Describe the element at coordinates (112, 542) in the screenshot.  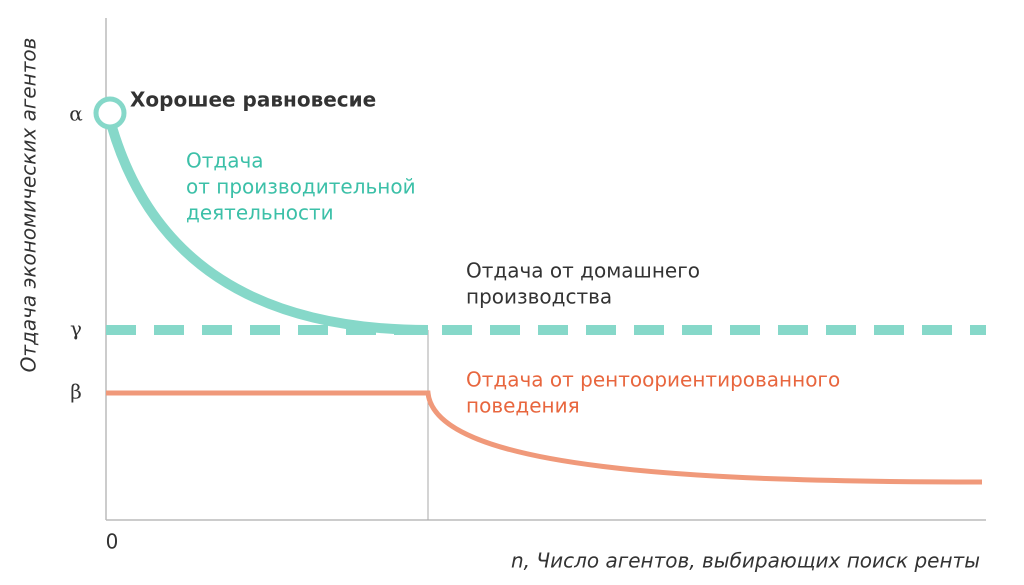
I see `origin-label: 0` at that location.